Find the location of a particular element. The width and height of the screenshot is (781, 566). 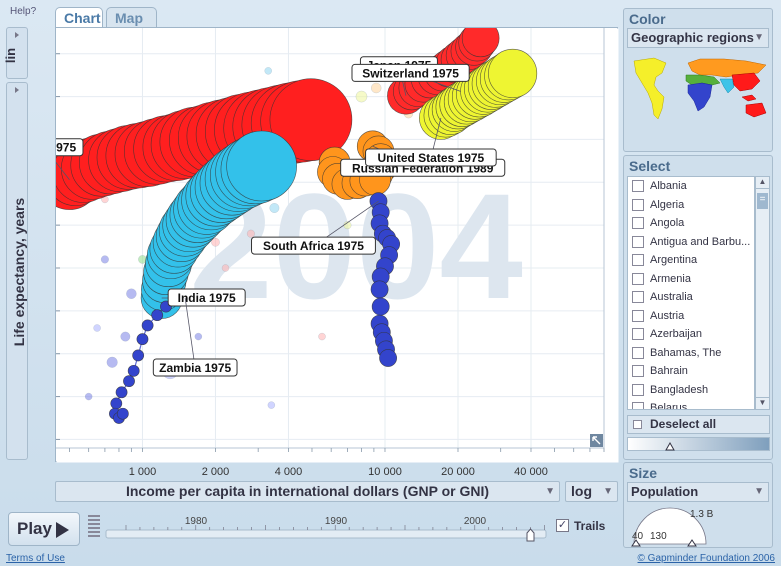

tab-chart: Chart is located at coordinates (79, 17).